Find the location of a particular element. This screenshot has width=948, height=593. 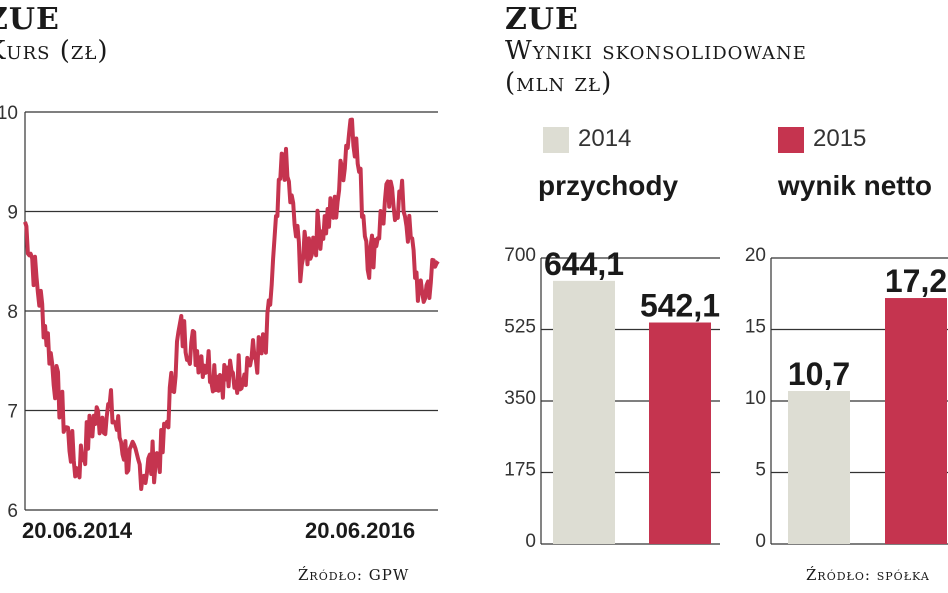

y-tick-label: 15 is located at coordinates (755, 327).